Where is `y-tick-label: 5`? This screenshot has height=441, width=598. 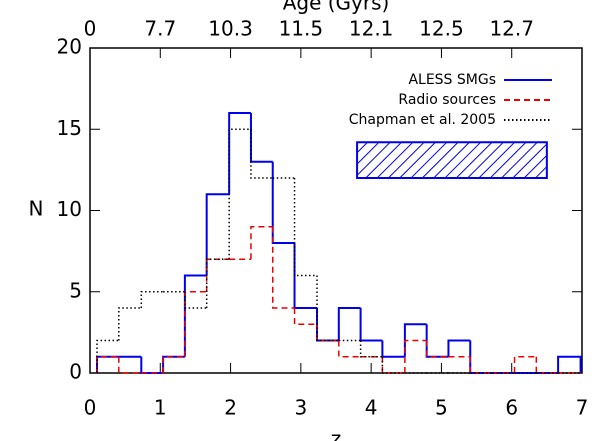
y-tick-label: 5 is located at coordinates (75, 290).